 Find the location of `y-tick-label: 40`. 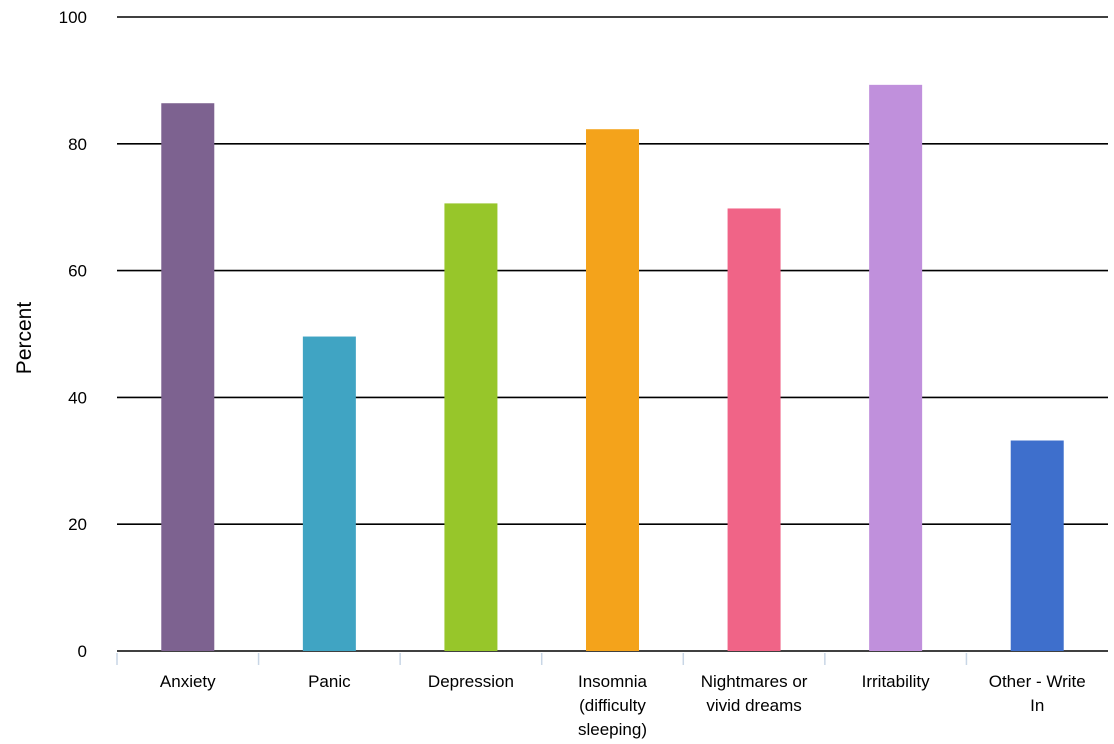

y-tick-label: 40 is located at coordinates (77, 397).